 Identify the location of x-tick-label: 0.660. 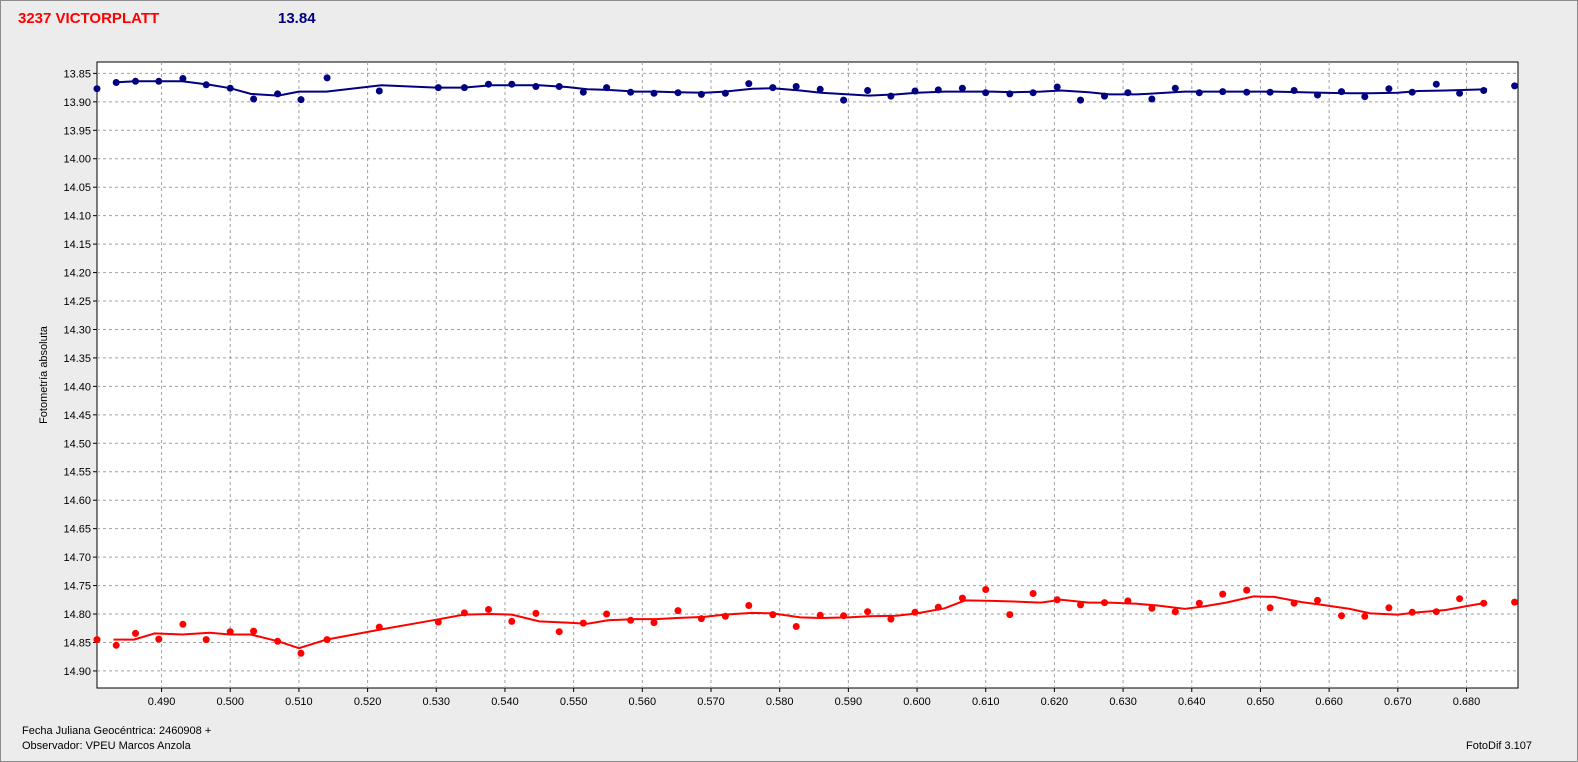
(1329, 702).